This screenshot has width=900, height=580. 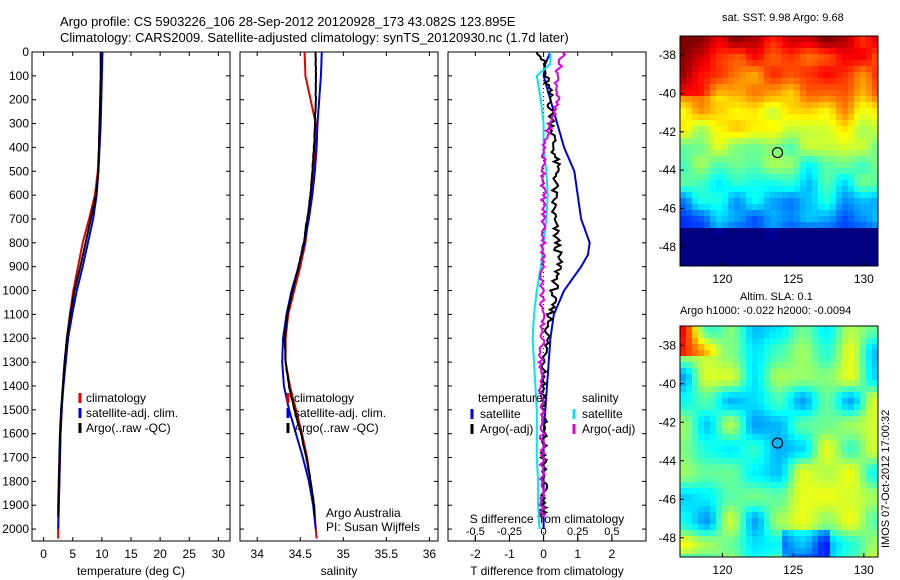 What do you see at coordinates (475, 532) in the screenshot?
I see `s-tick-label: -0.5` at bounding box center [475, 532].